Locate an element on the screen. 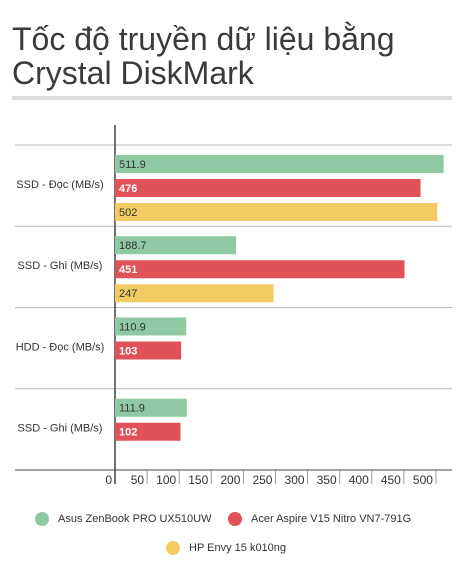 The width and height of the screenshot is (457, 574). x-tick-label: 400 is located at coordinates (359, 480).